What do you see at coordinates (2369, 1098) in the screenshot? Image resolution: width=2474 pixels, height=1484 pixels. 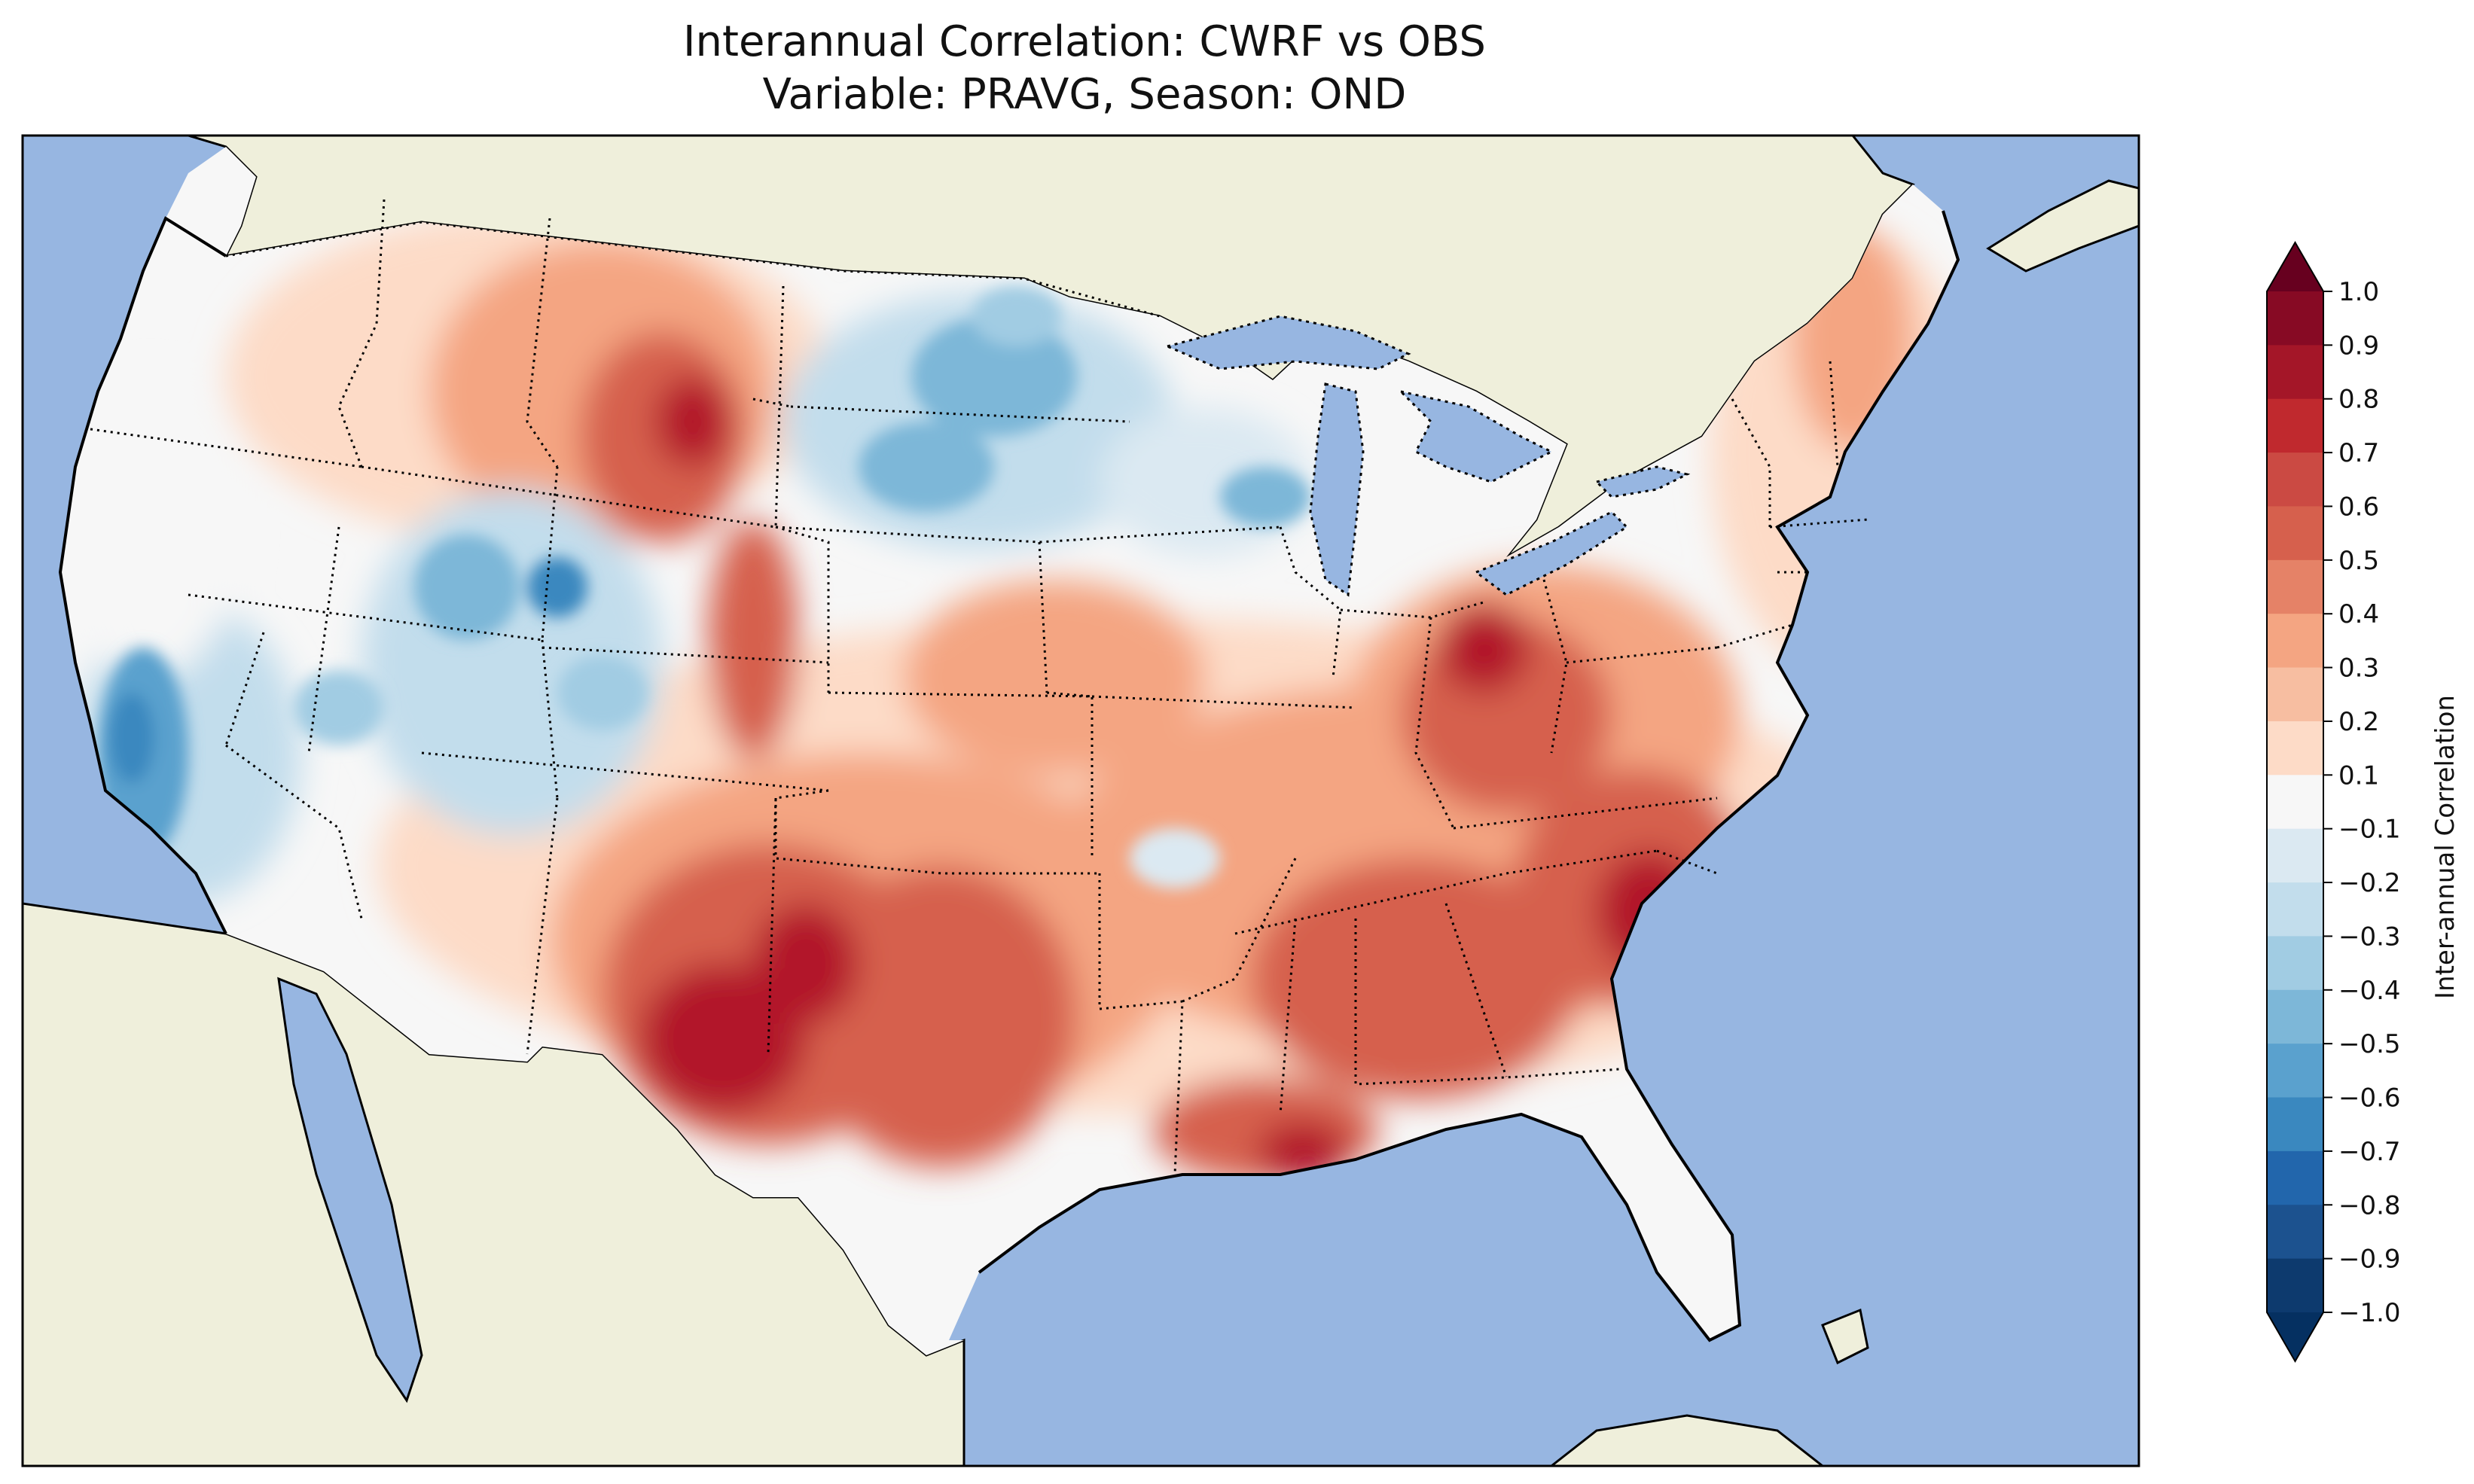 I see `colorbar-tick-label: −0.6` at bounding box center [2369, 1098].